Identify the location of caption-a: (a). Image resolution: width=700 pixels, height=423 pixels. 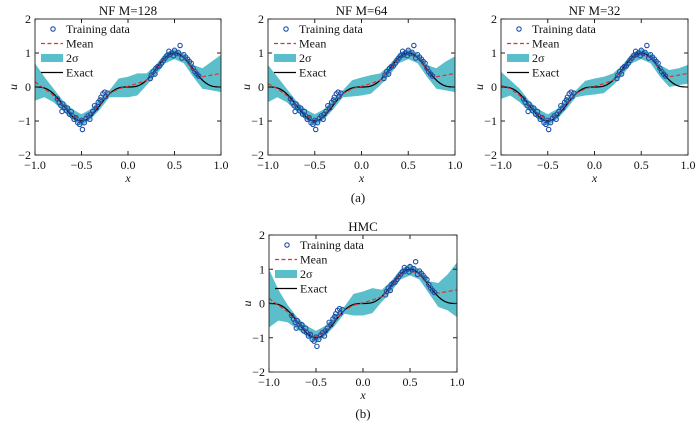
(358, 197).